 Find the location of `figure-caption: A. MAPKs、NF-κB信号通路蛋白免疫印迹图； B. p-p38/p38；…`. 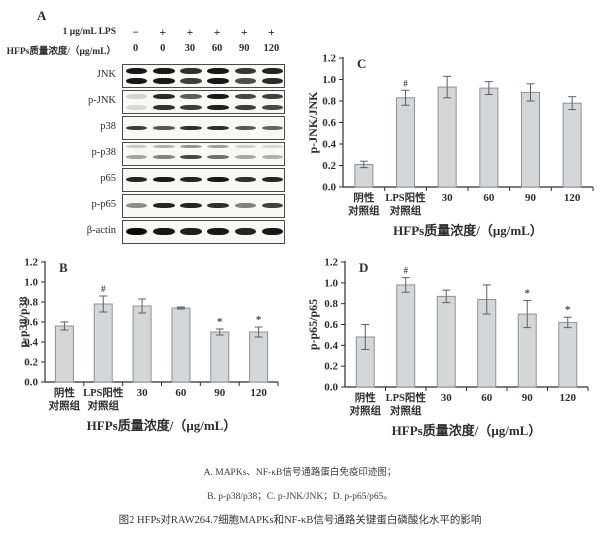

figure-caption: A. MAPKs、NF-κB信号通路蛋白免疫印迹图； B. p-p38/p38；… is located at coordinates (300, 502).